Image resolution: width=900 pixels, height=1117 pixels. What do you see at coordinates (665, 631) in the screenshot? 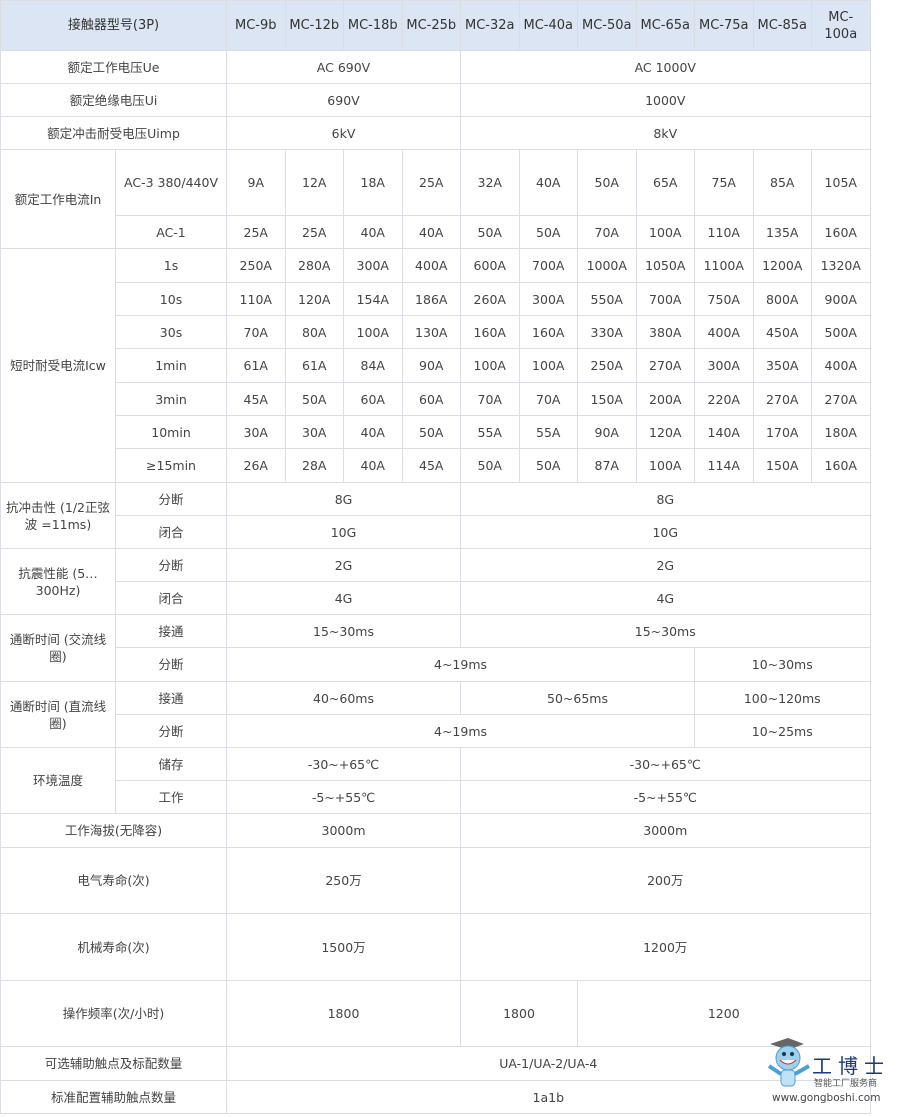
I see `table-cell: 15~30ms` at bounding box center [665, 631].